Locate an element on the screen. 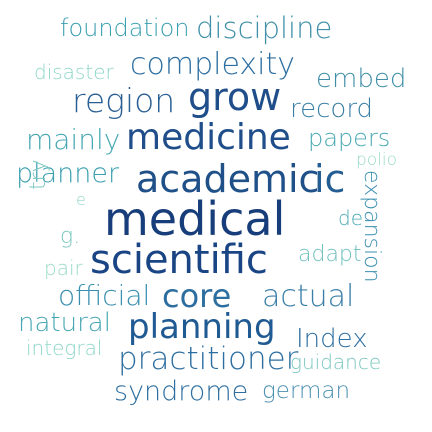  word-polio: polio is located at coordinates (377, 160).